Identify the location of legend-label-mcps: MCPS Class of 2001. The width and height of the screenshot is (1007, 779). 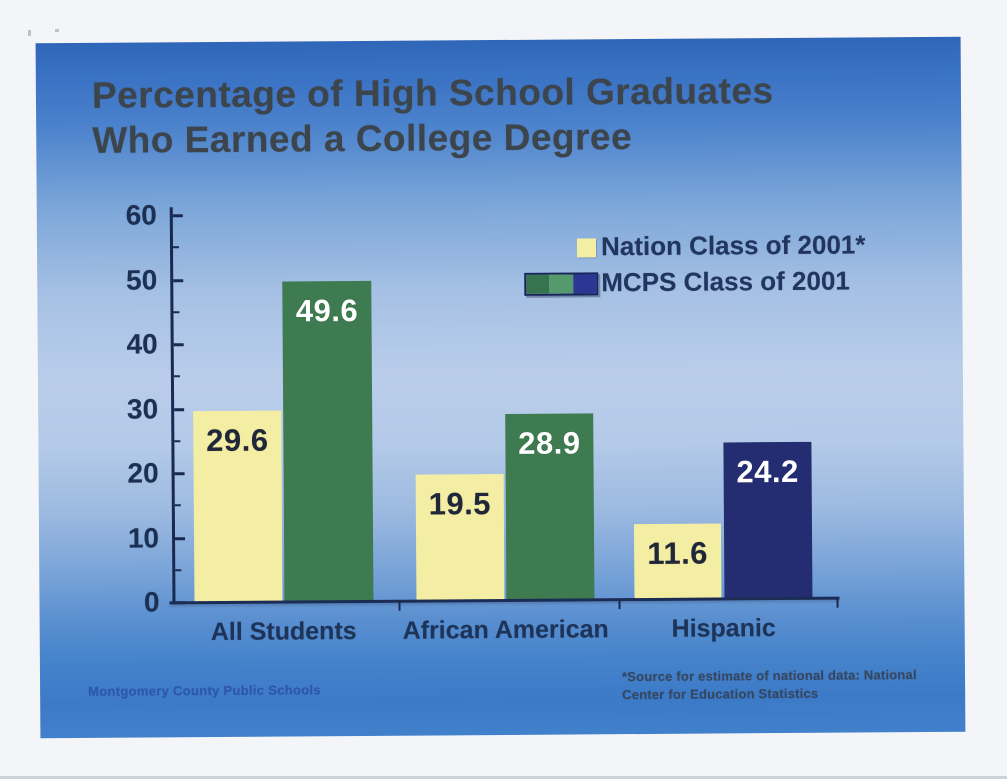
(725, 281).